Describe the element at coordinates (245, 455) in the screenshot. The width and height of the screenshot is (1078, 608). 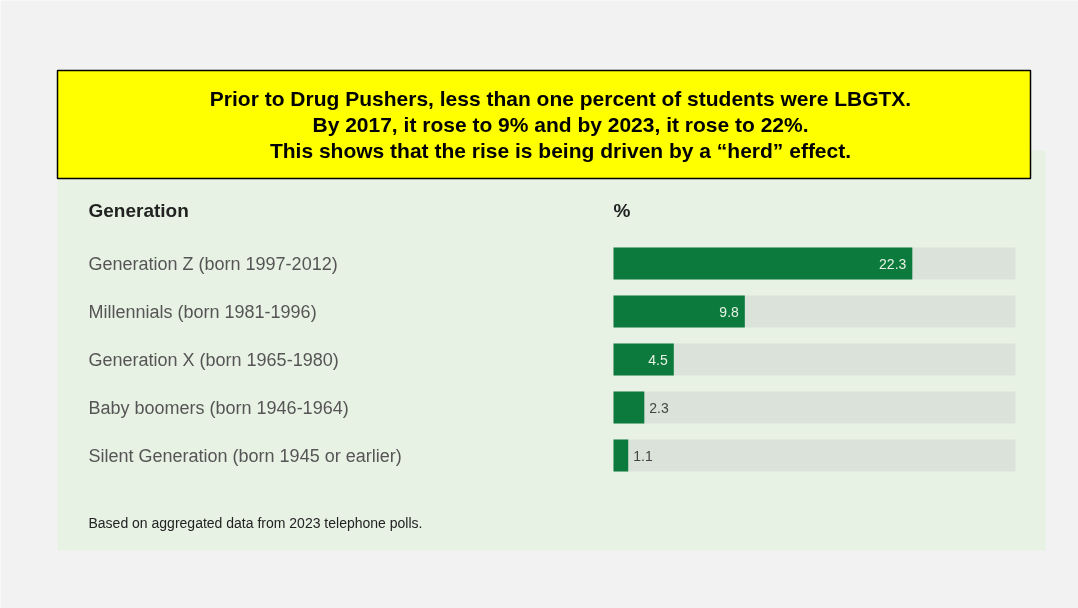
I see `y-tick-label: Silent Generation (born 1945 or earlier)` at that location.